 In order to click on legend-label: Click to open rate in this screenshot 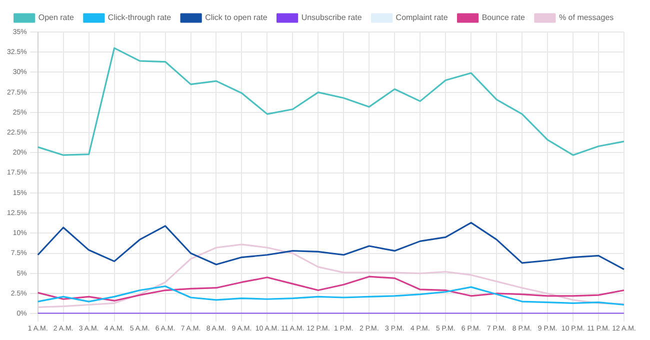, I will do `click(236, 17)`.